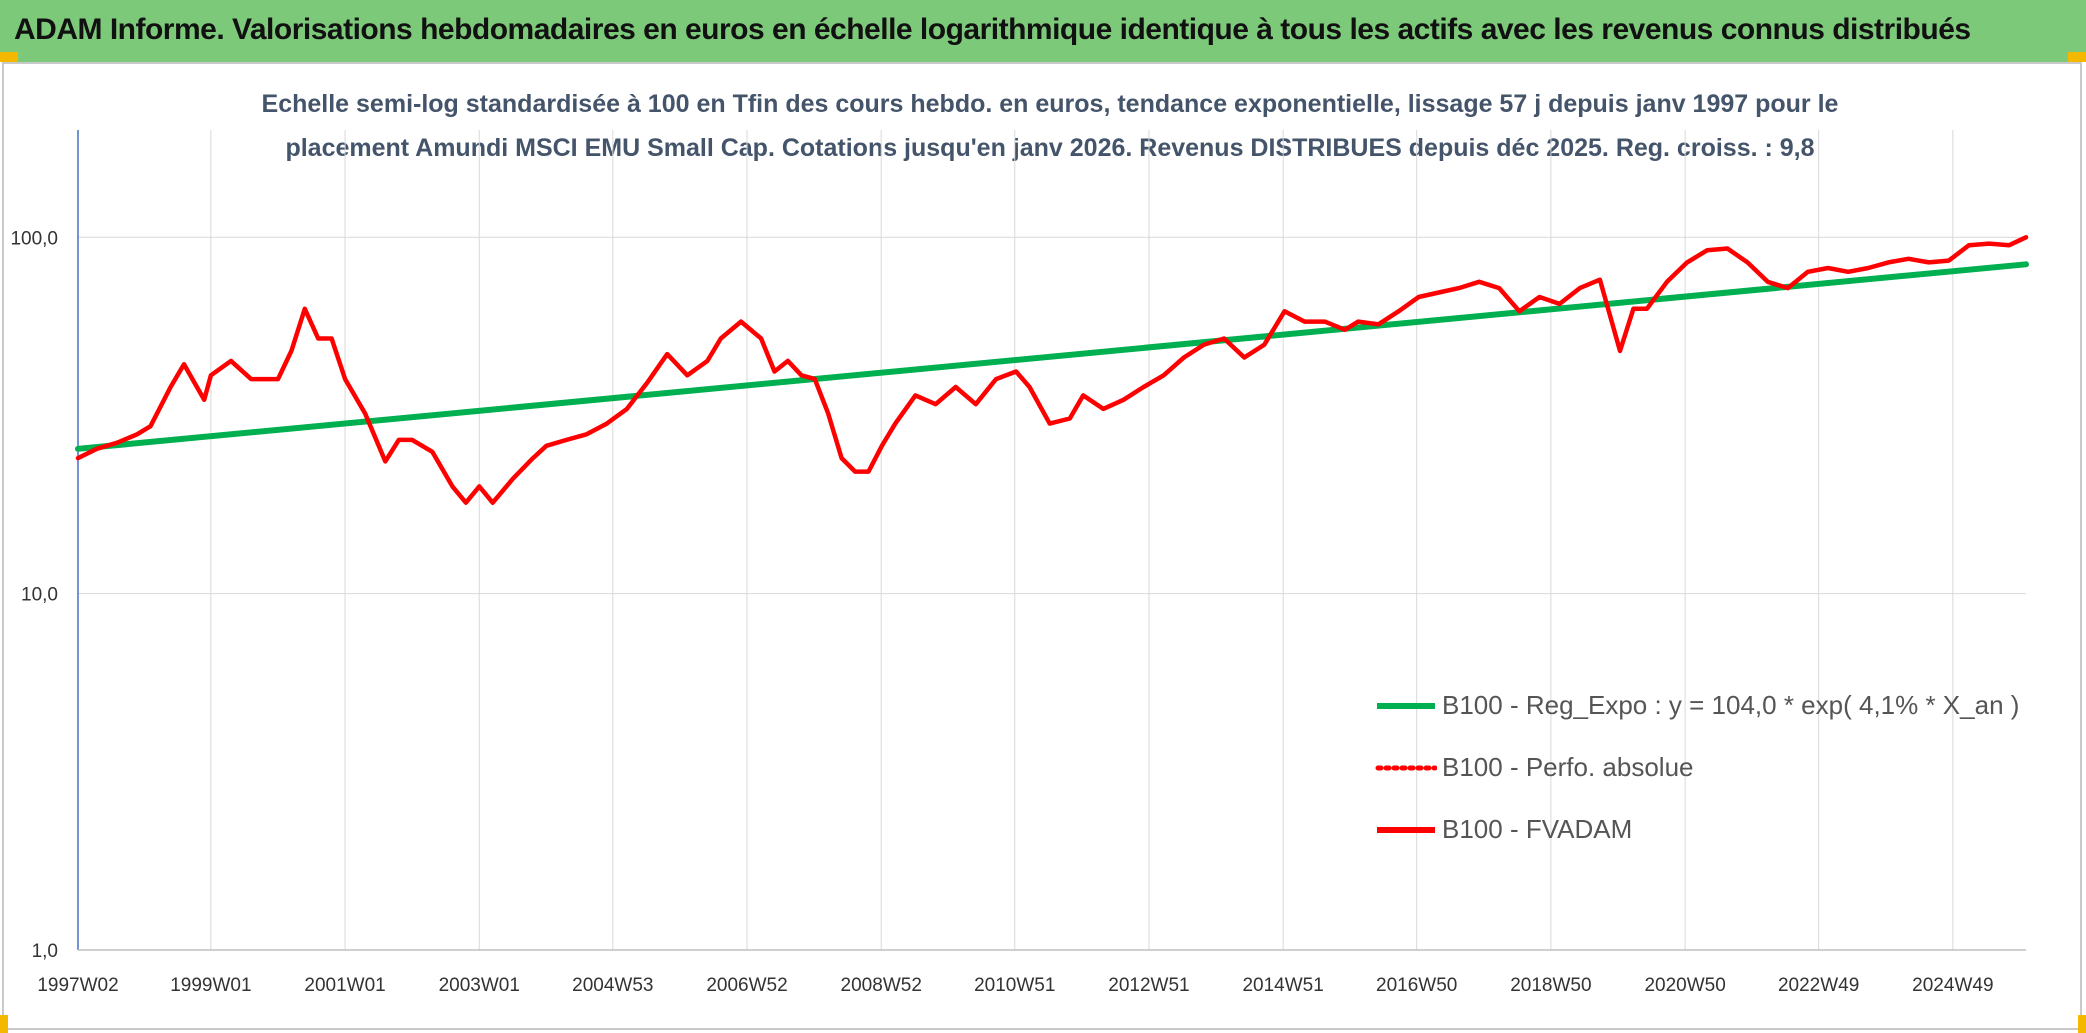 This screenshot has height=1033, width=2086. Describe the element at coordinates (1406, 830) in the screenshot. I see `legend-swatch-fvadam` at that location.